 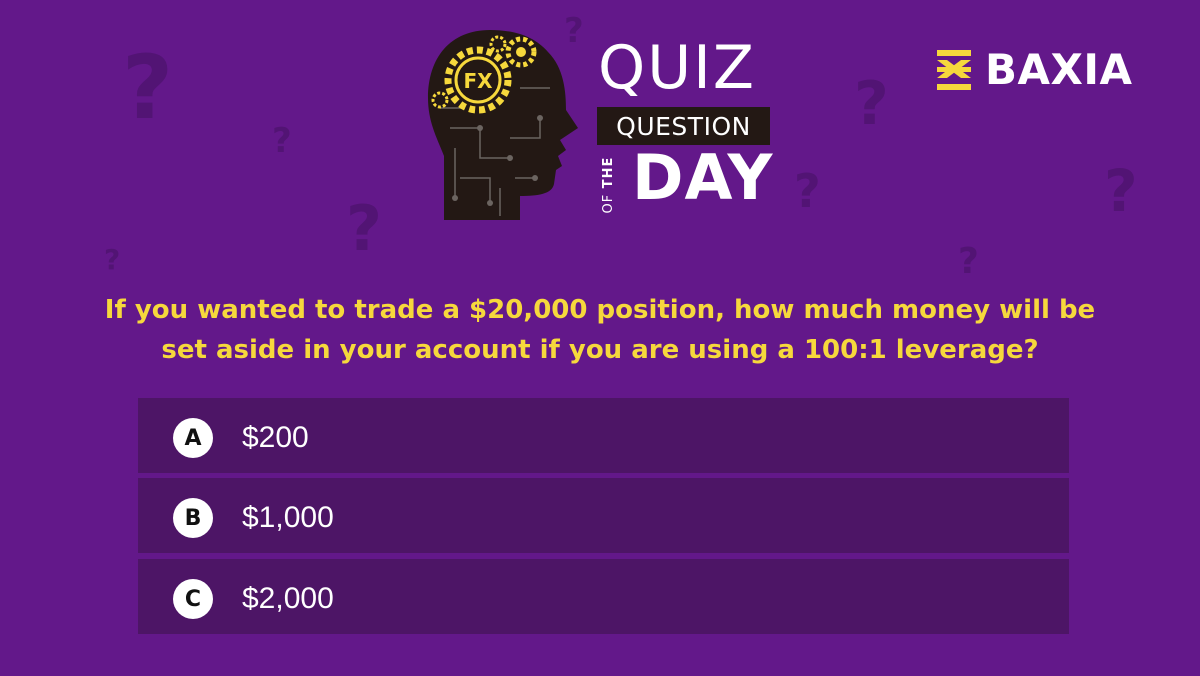 I want to click on option-letter-badge: C, so click(x=193, y=599).